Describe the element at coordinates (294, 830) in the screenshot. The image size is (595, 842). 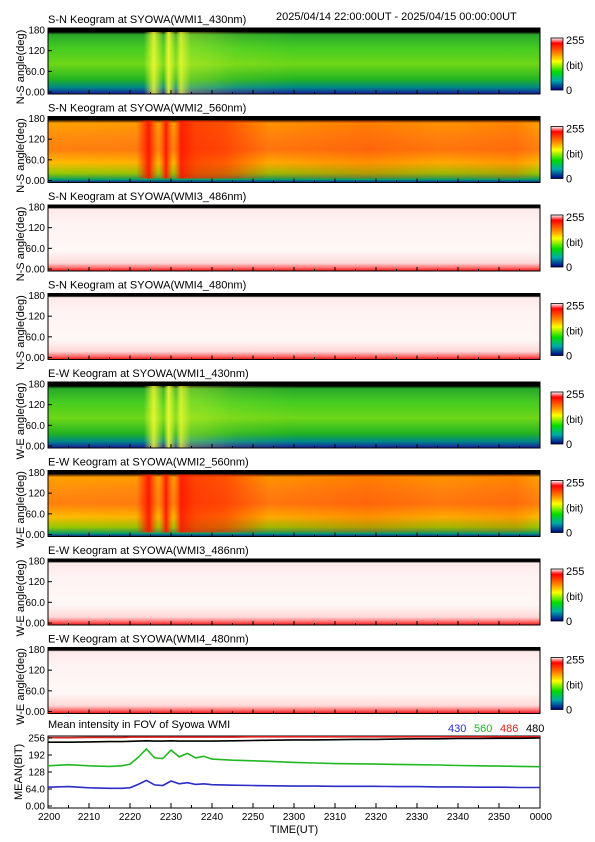
I see `chart-x-axis-label: TIME(UT)` at that location.